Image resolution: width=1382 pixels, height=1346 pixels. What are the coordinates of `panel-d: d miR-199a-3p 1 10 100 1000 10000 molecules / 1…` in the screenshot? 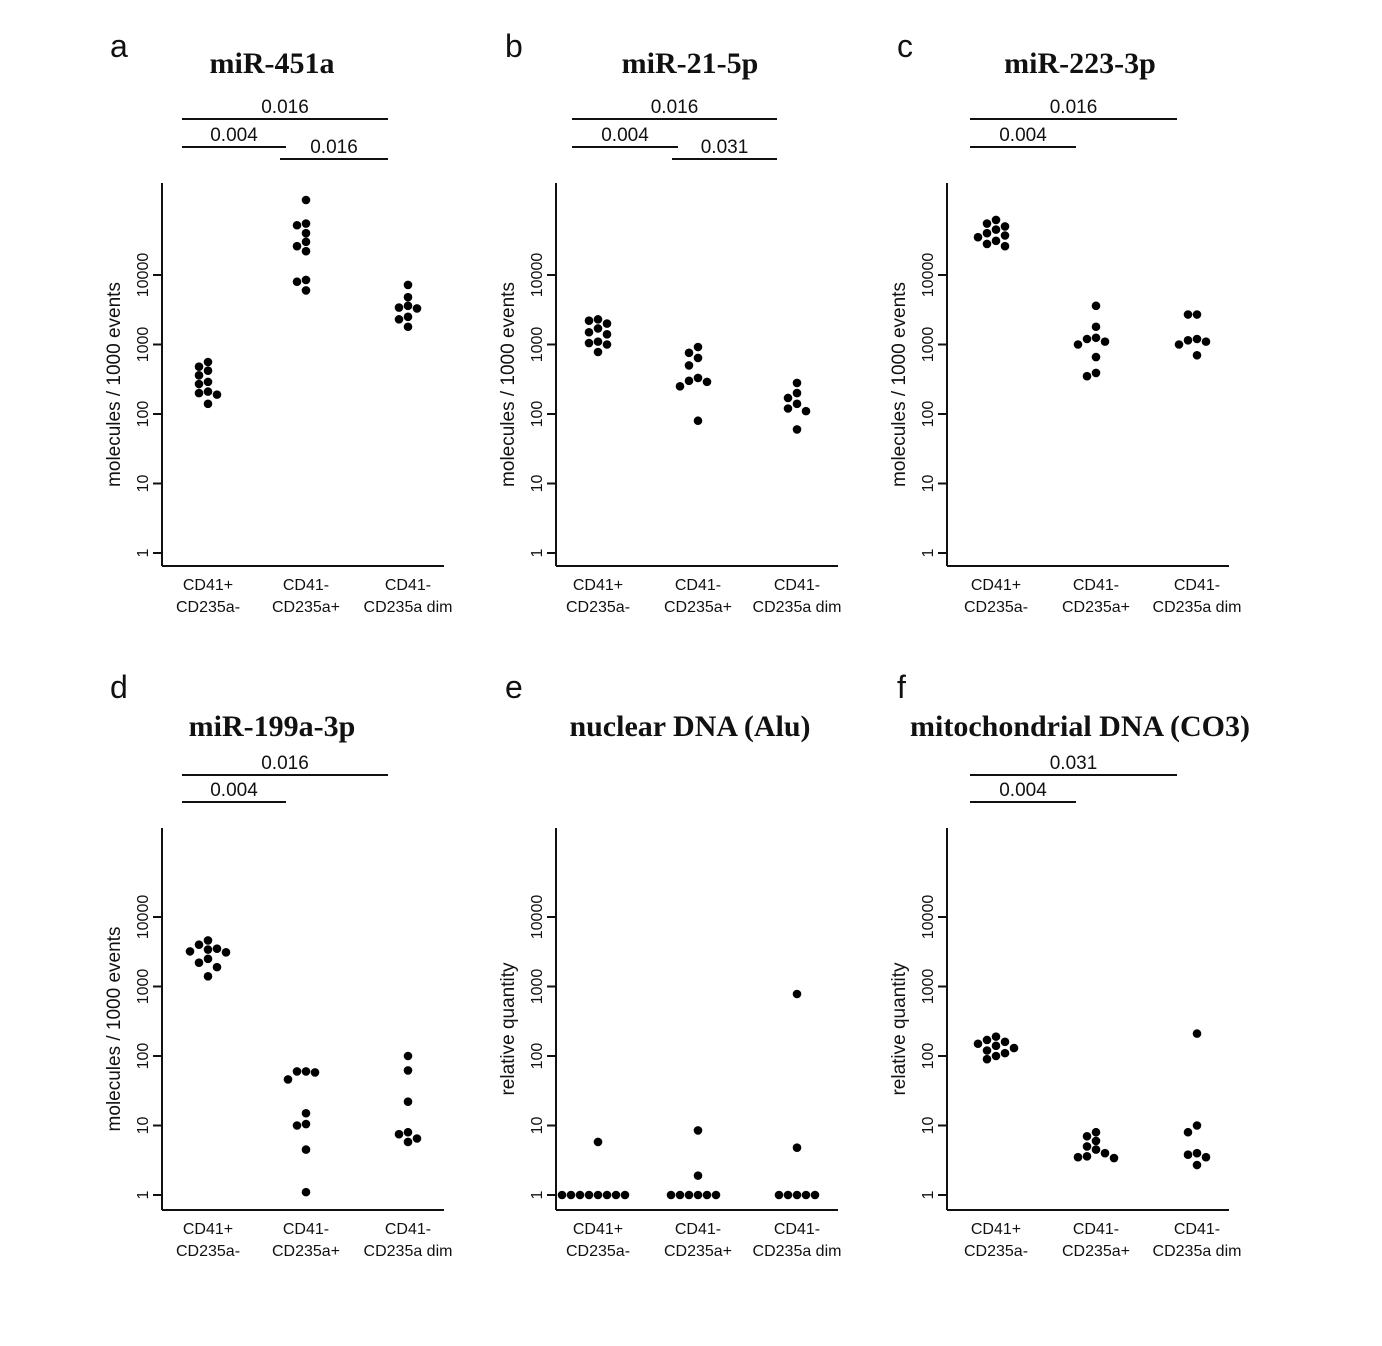 It's located at (278, 964).